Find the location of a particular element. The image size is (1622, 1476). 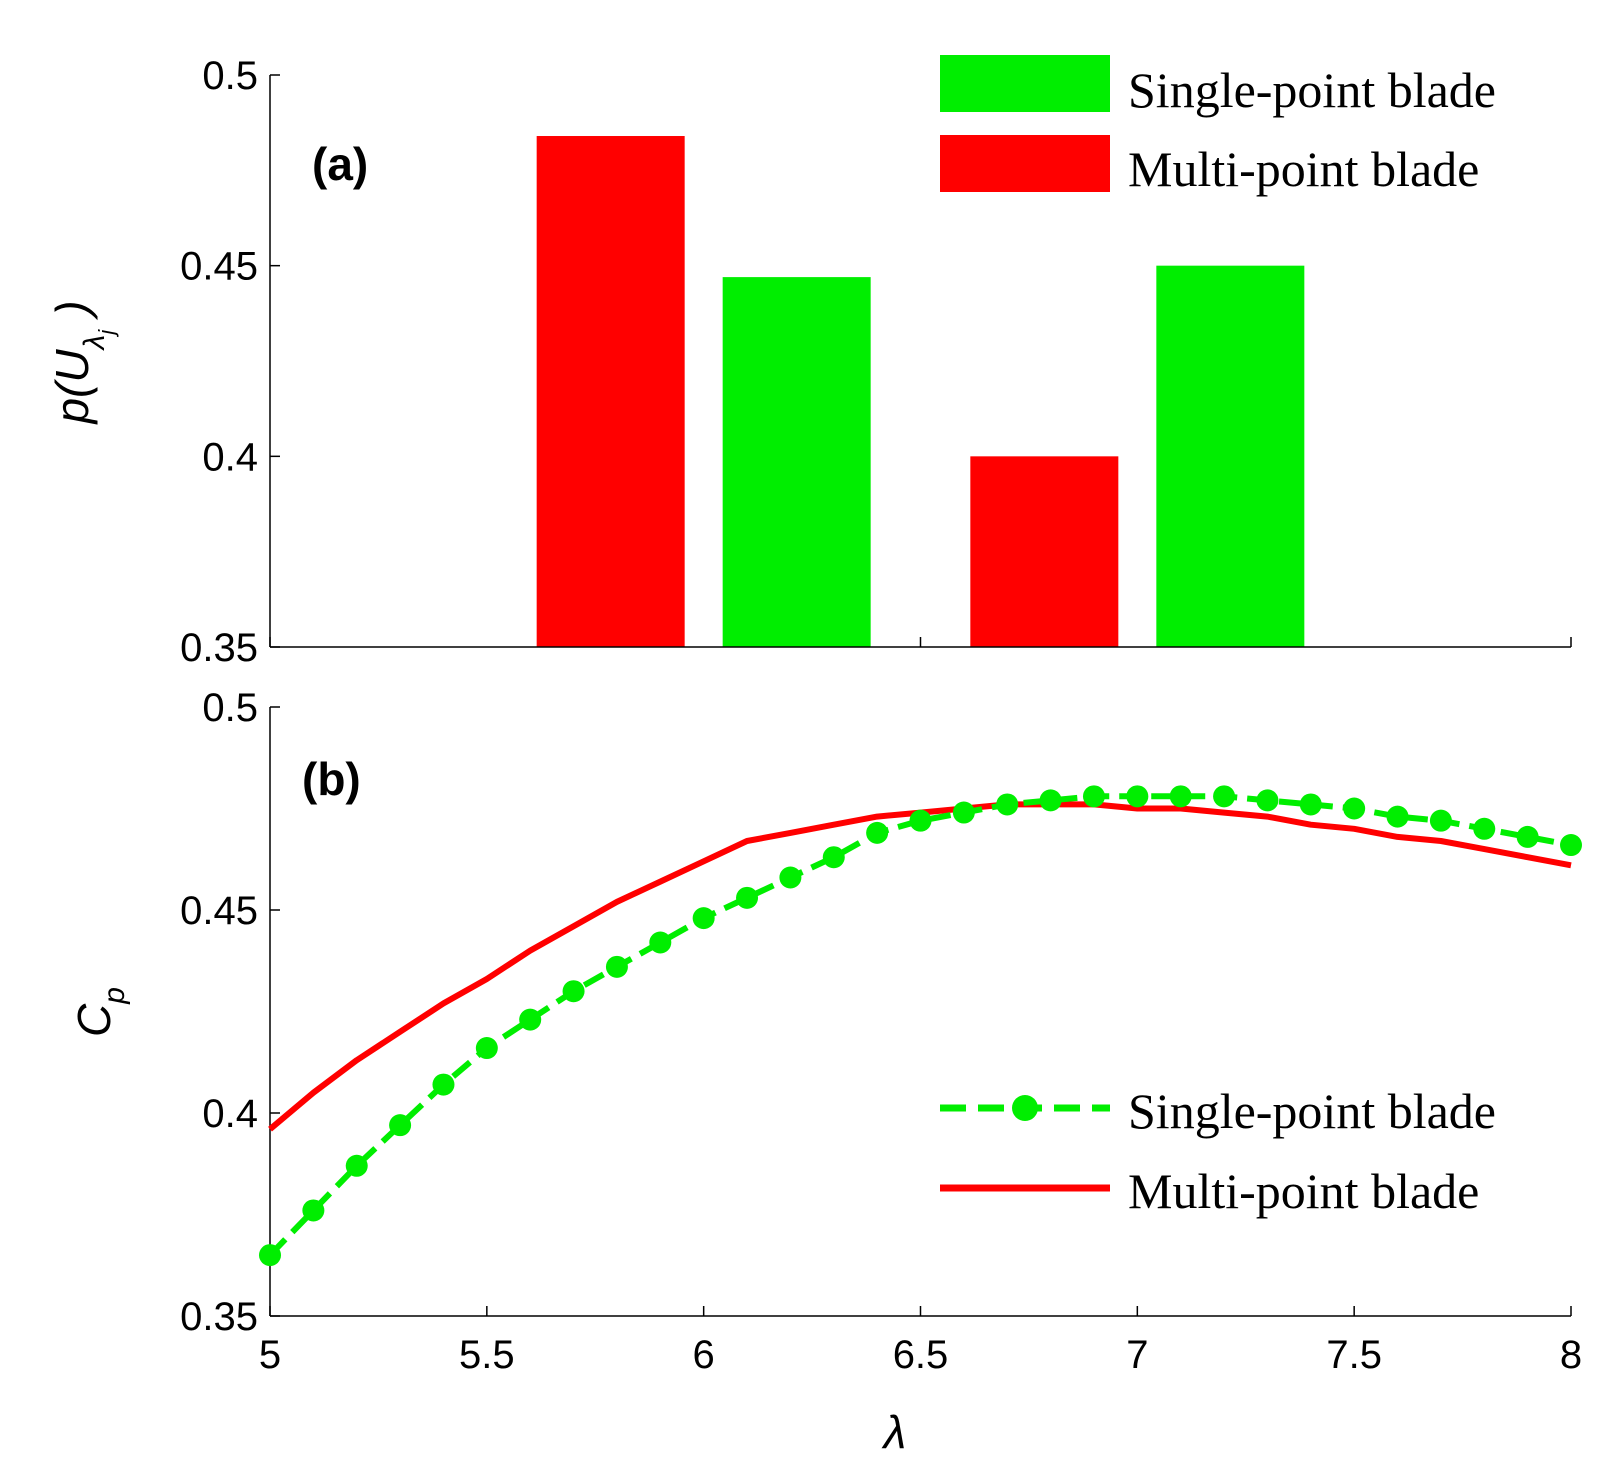

legend-label-multi-point: Multi-point blade is located at coordinates (1303, 169).